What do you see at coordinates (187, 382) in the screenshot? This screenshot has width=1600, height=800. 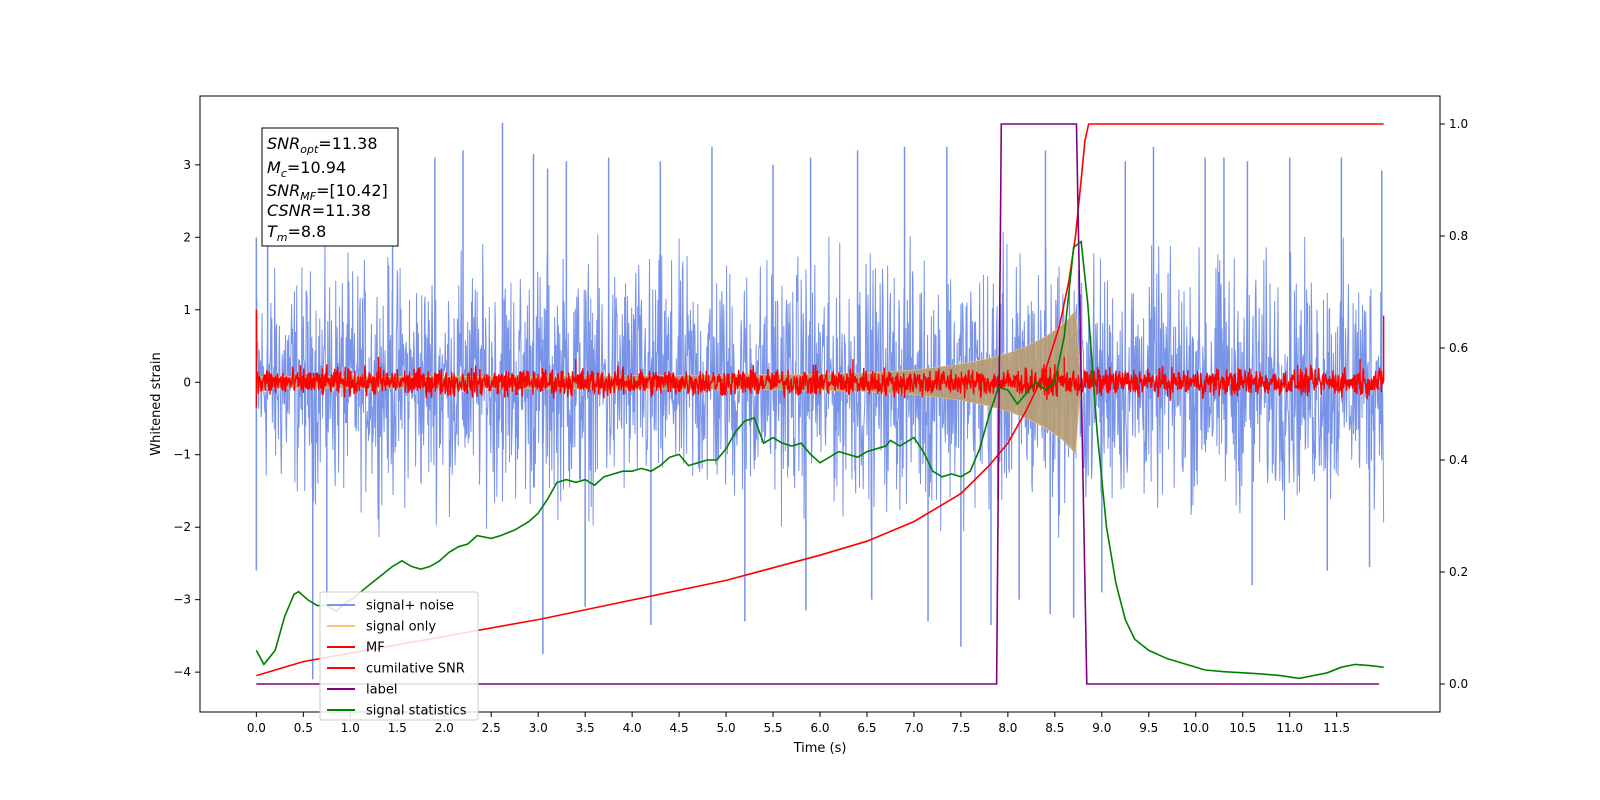 I see `y-tick-label: 0` at bounding box center [187, 382].